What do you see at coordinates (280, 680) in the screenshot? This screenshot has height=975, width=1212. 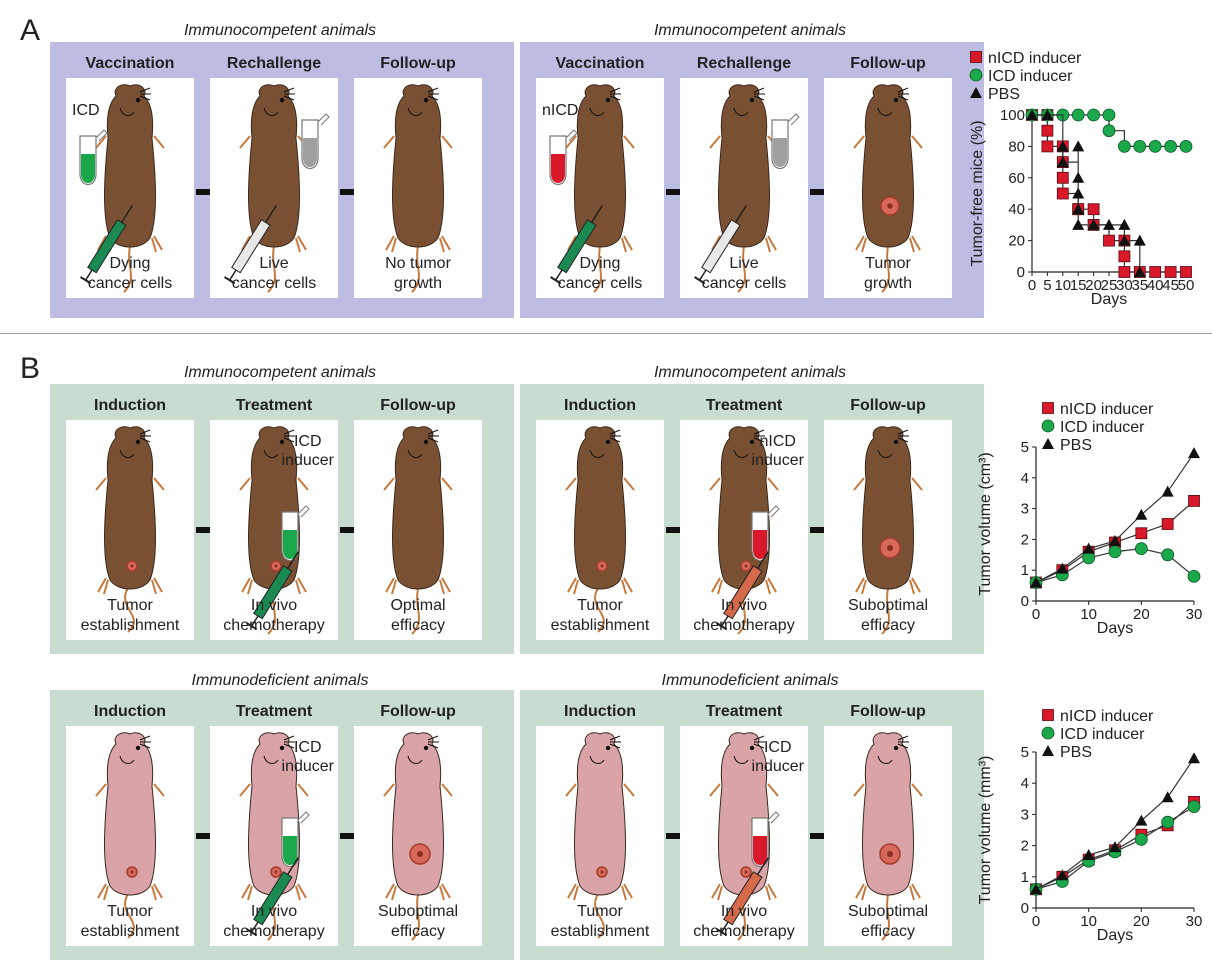 I see `group-title: Immunodeficient animals` at bounding box center [280, 680].